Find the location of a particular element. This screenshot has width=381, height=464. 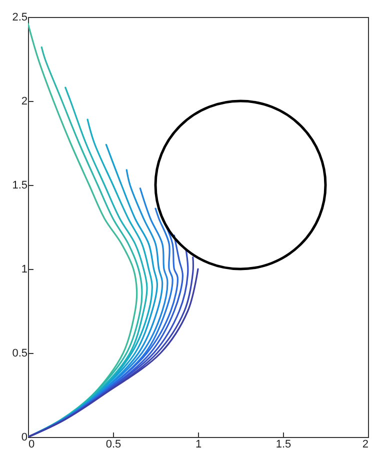

x-tick-label: 1.5 is located at coordinates (284, 444).